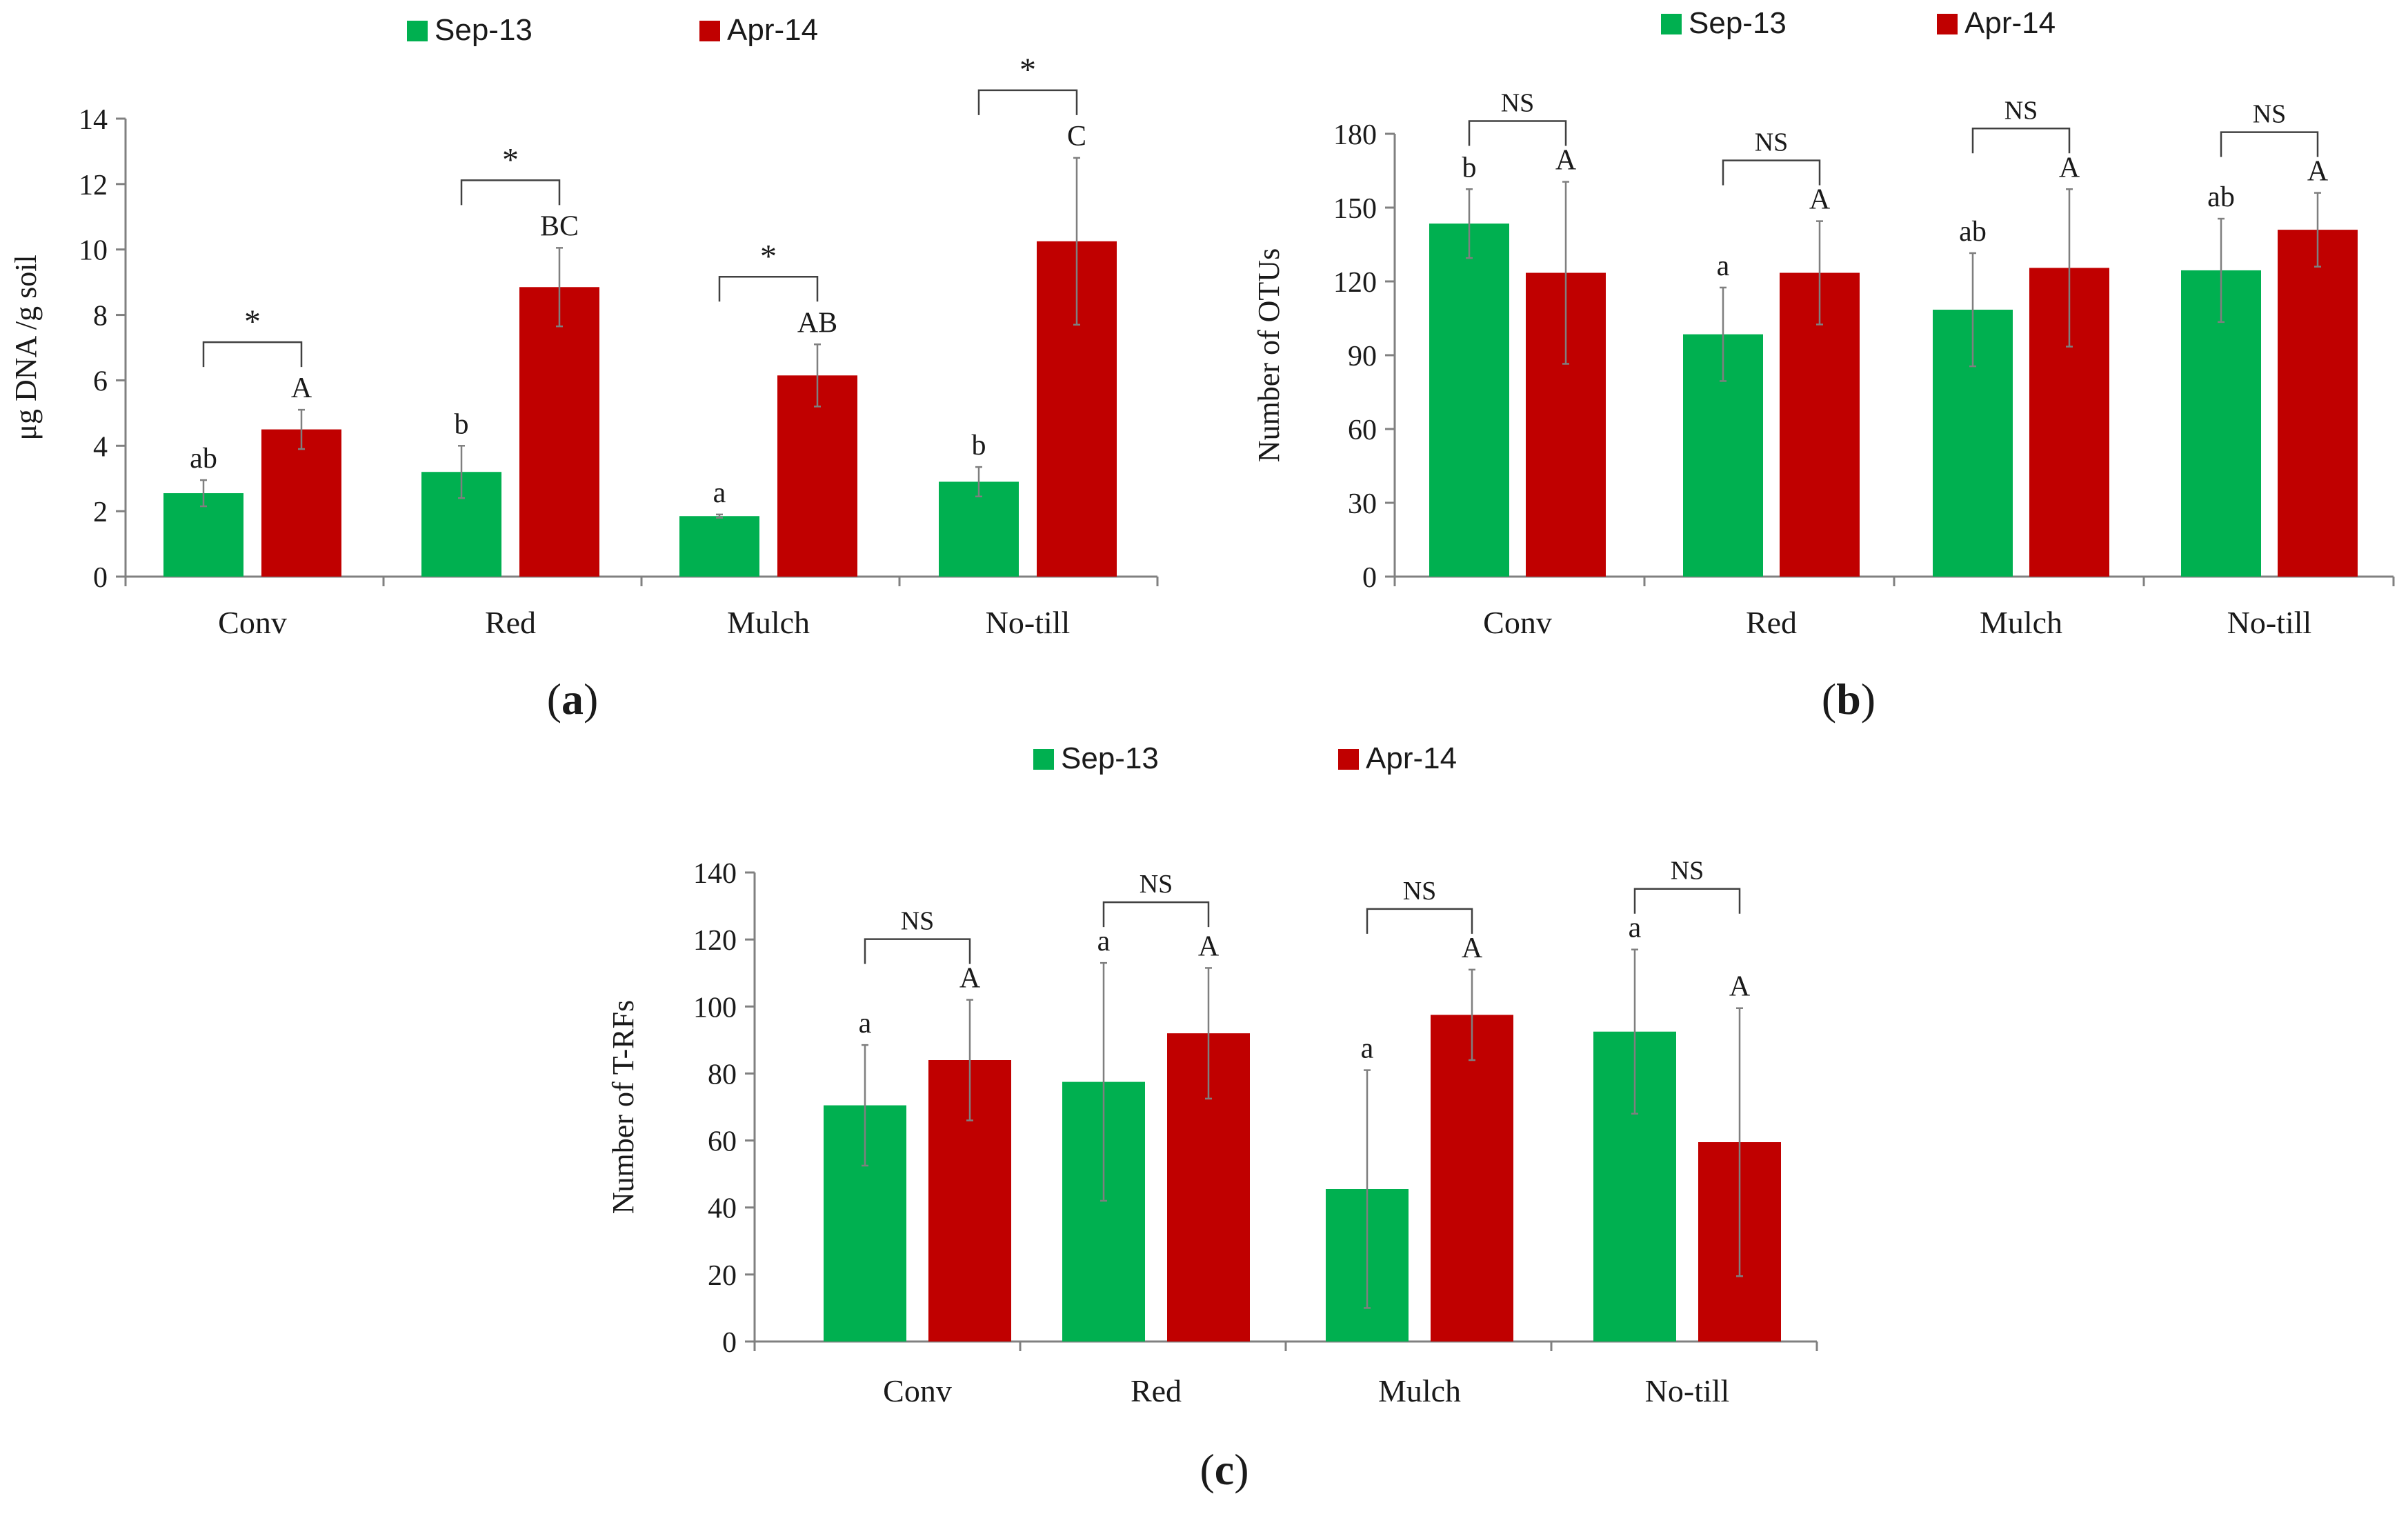 This screenshot has width=2408, height=1516. What do you see at coordinates (979, 529) in the screenshot?
I see `bar-sep-13-no-till` at bounding box center [979, 529].